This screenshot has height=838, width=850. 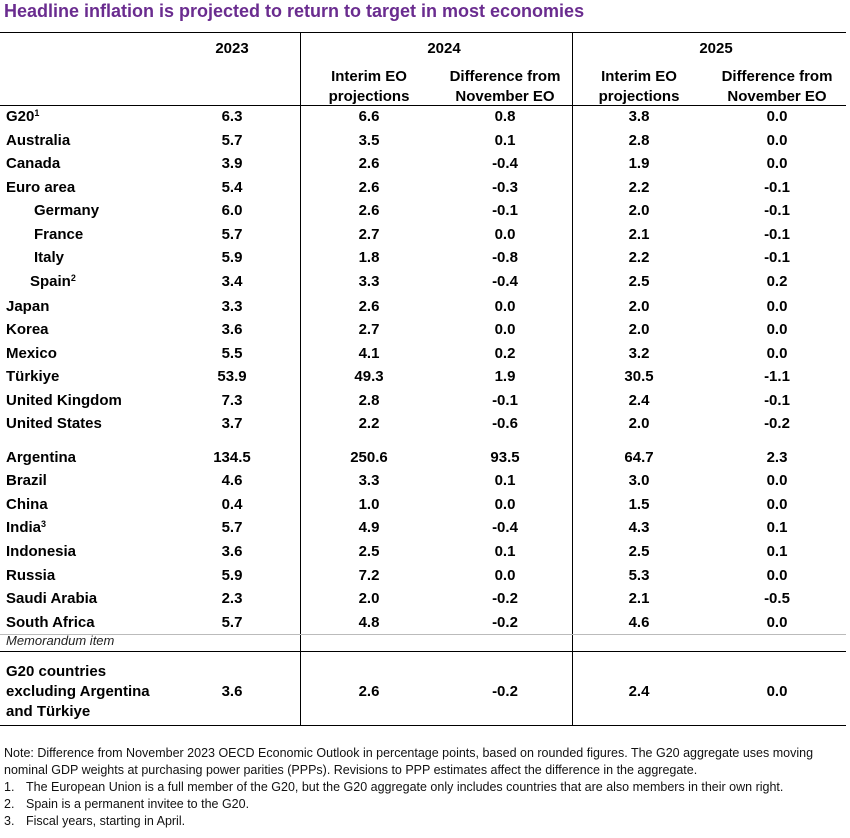 I want to click on row-label: South Africa, so click(x=50, y=622).